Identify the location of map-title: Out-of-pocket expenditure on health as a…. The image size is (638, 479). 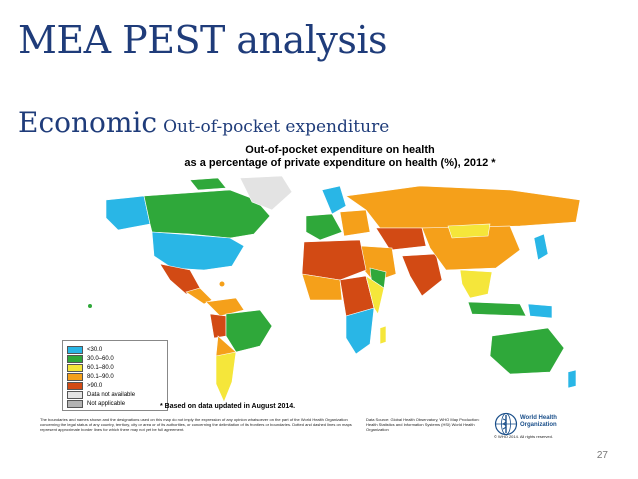
(340, 157).